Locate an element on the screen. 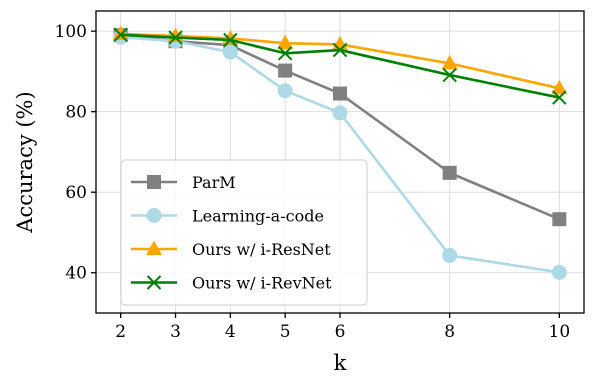  x-tick-label: 10 is located at coordinates (560, 332).